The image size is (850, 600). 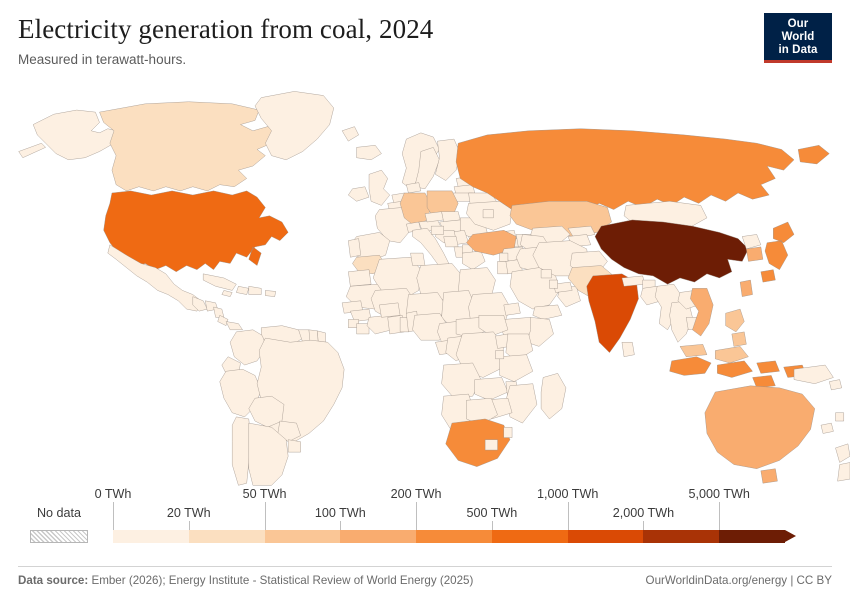 I want to click on country-new-caledonia: New Caledonia, so click(x=827, y=428).